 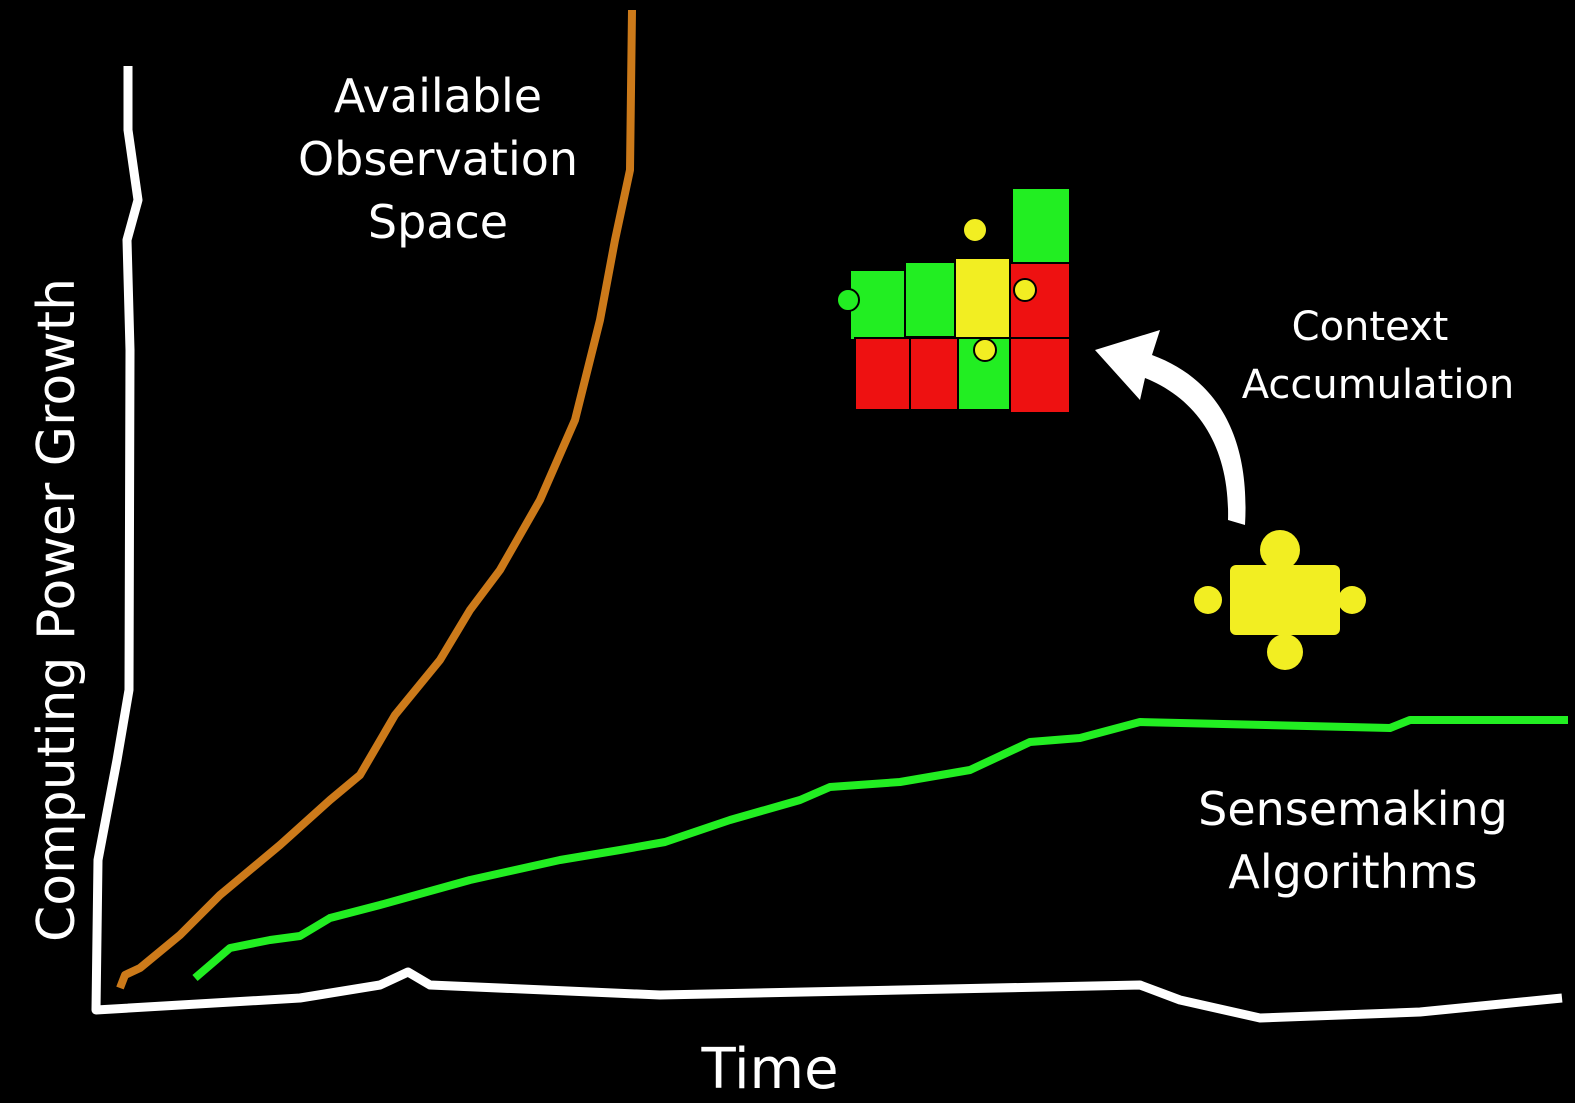 I want to click on curve-label: Space, so click(x=438, y=222).